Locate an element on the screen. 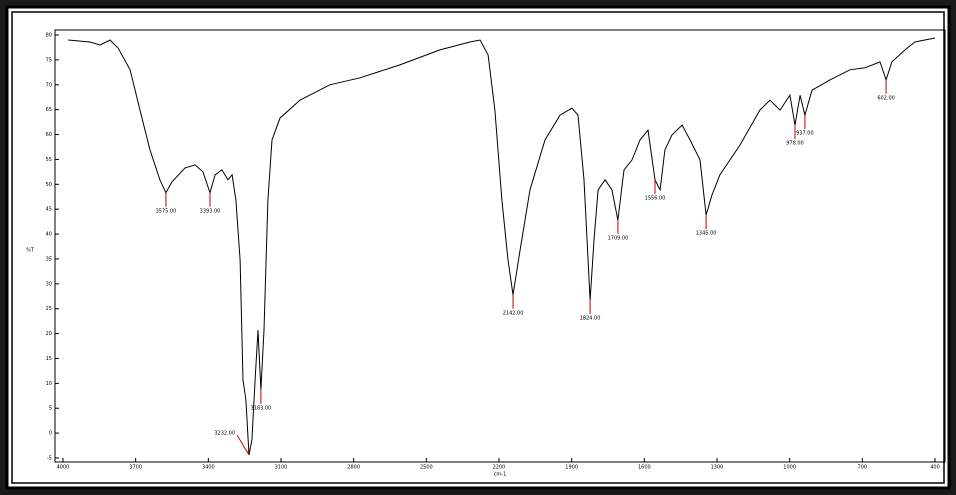  peak-label: 3393.00 is located at coordinates (210, 211).